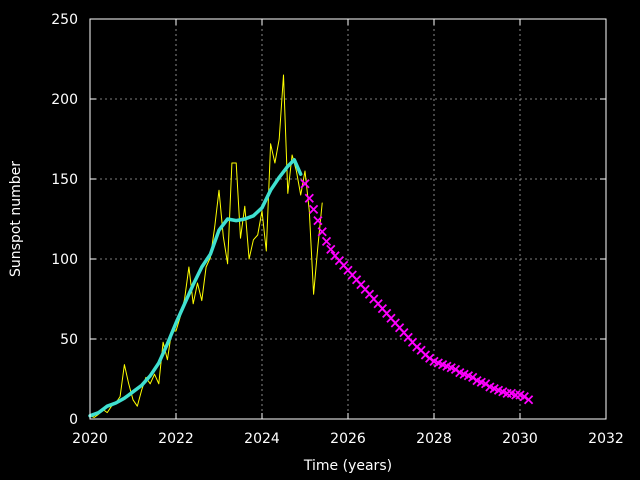 This screenshot has width=640, height=480. What do you see at coordinates (606, 439) in the screenshot?
I see `x-tick-label: 2032` at bounding box center [606, 439].